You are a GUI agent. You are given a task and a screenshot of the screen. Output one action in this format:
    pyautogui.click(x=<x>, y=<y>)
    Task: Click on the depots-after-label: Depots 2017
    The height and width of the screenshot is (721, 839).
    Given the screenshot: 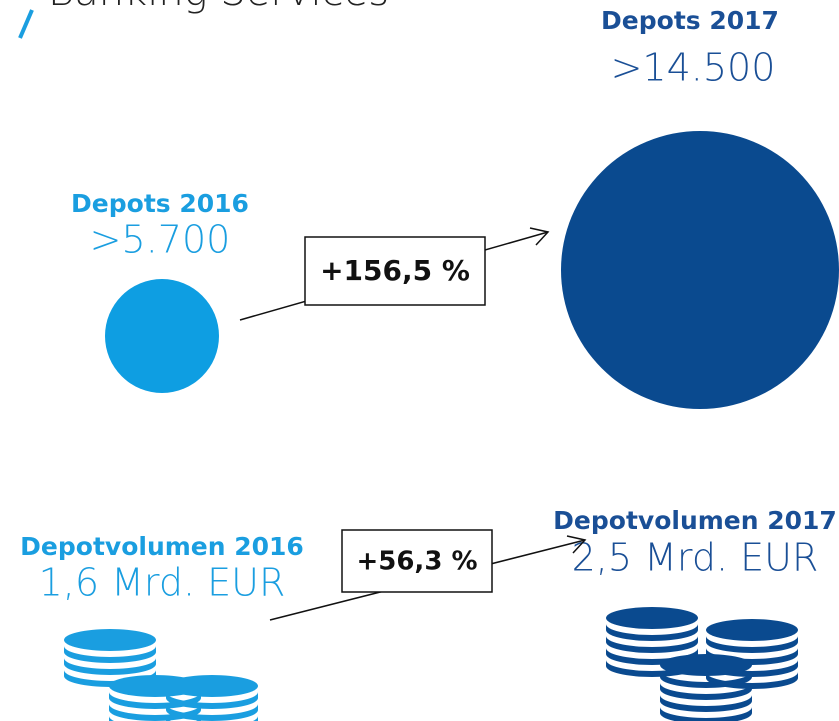 What is the action you would take?
    pyautogui.click(x=690, y=20)
    